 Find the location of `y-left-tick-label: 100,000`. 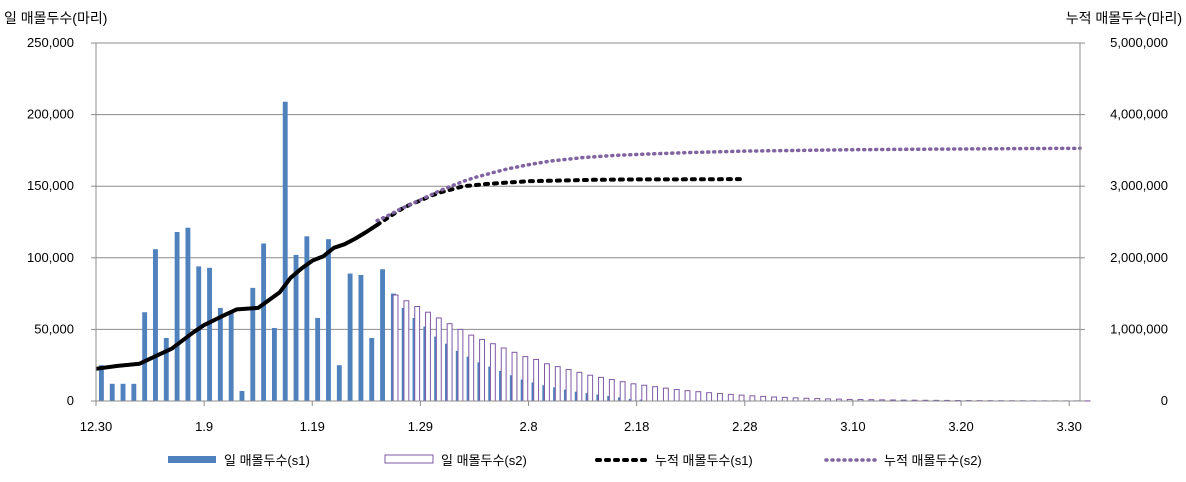

y-left-tick-label: 100,000 is located at coordinates (50, 257).